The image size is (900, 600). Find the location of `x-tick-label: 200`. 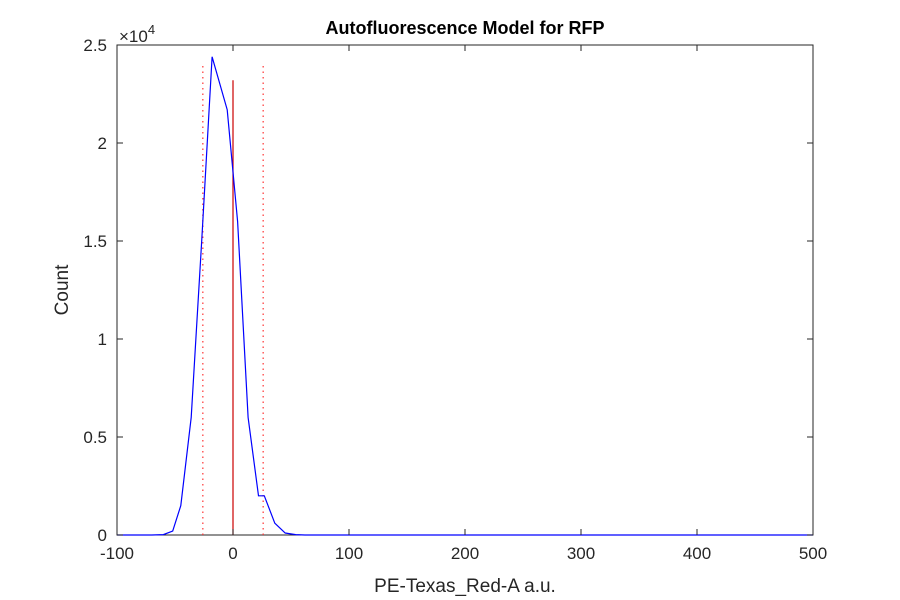

x-tick-label: 200 is located at coordinates (465, 553).